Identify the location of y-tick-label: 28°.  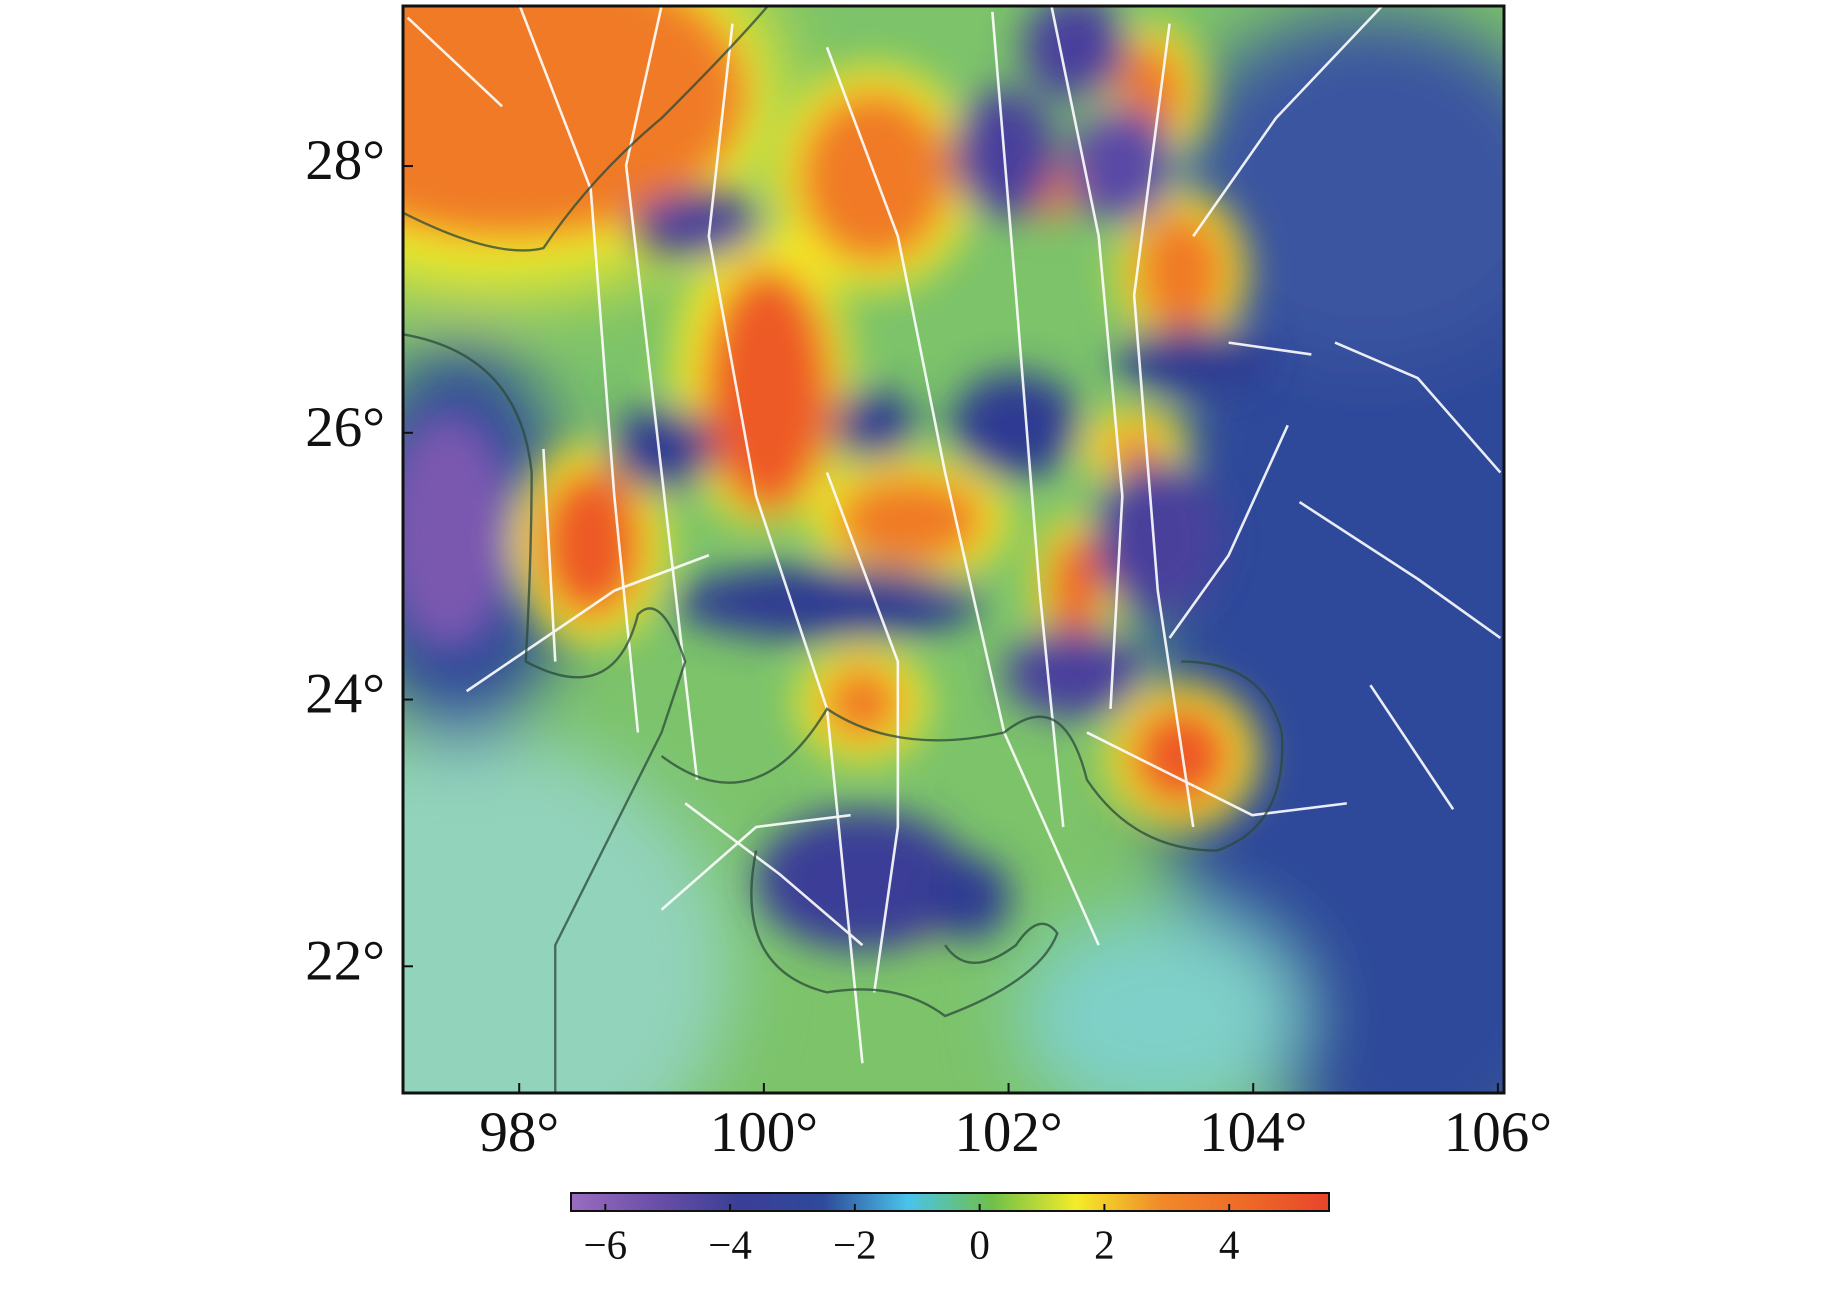
(345, 160).